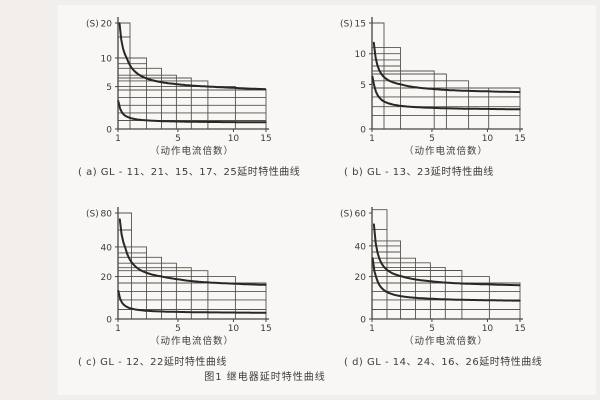 The width and height of the screenshot is (600, 400). Describe the element at coordinates (265, 377) in the screenshot. I see `figure-title: 图1 继电器延时特性曲线` at that location.